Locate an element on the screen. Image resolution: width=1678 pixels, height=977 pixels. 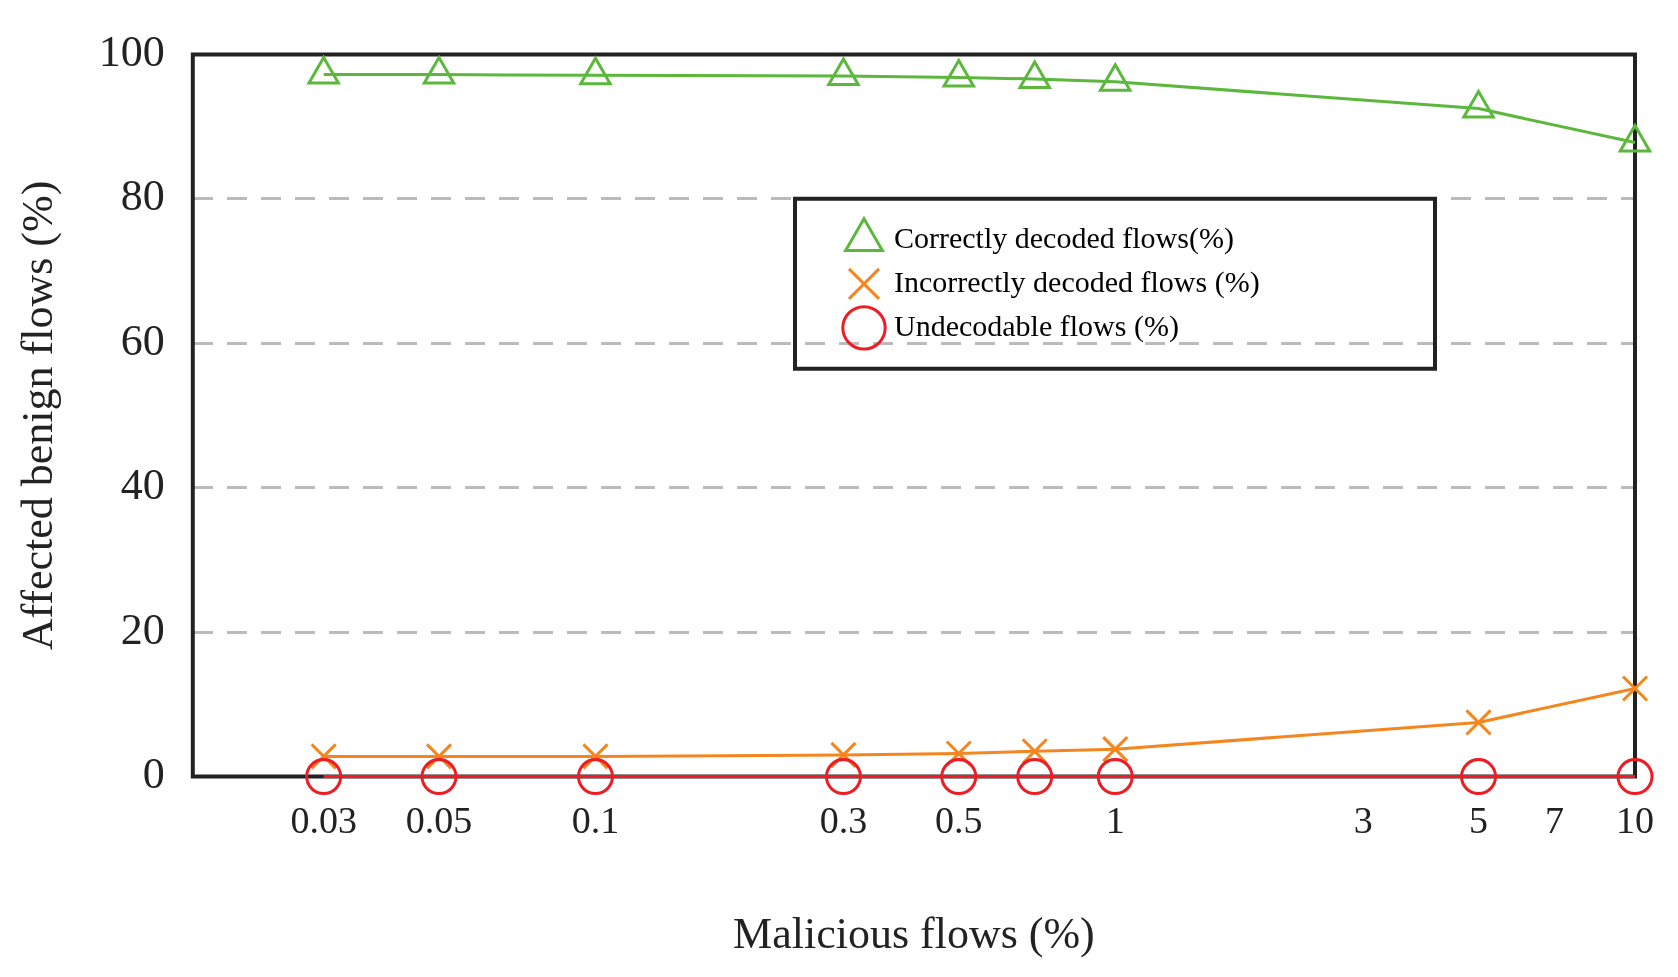
x-tick-label: 3 is located at coordinates (1363, 820).